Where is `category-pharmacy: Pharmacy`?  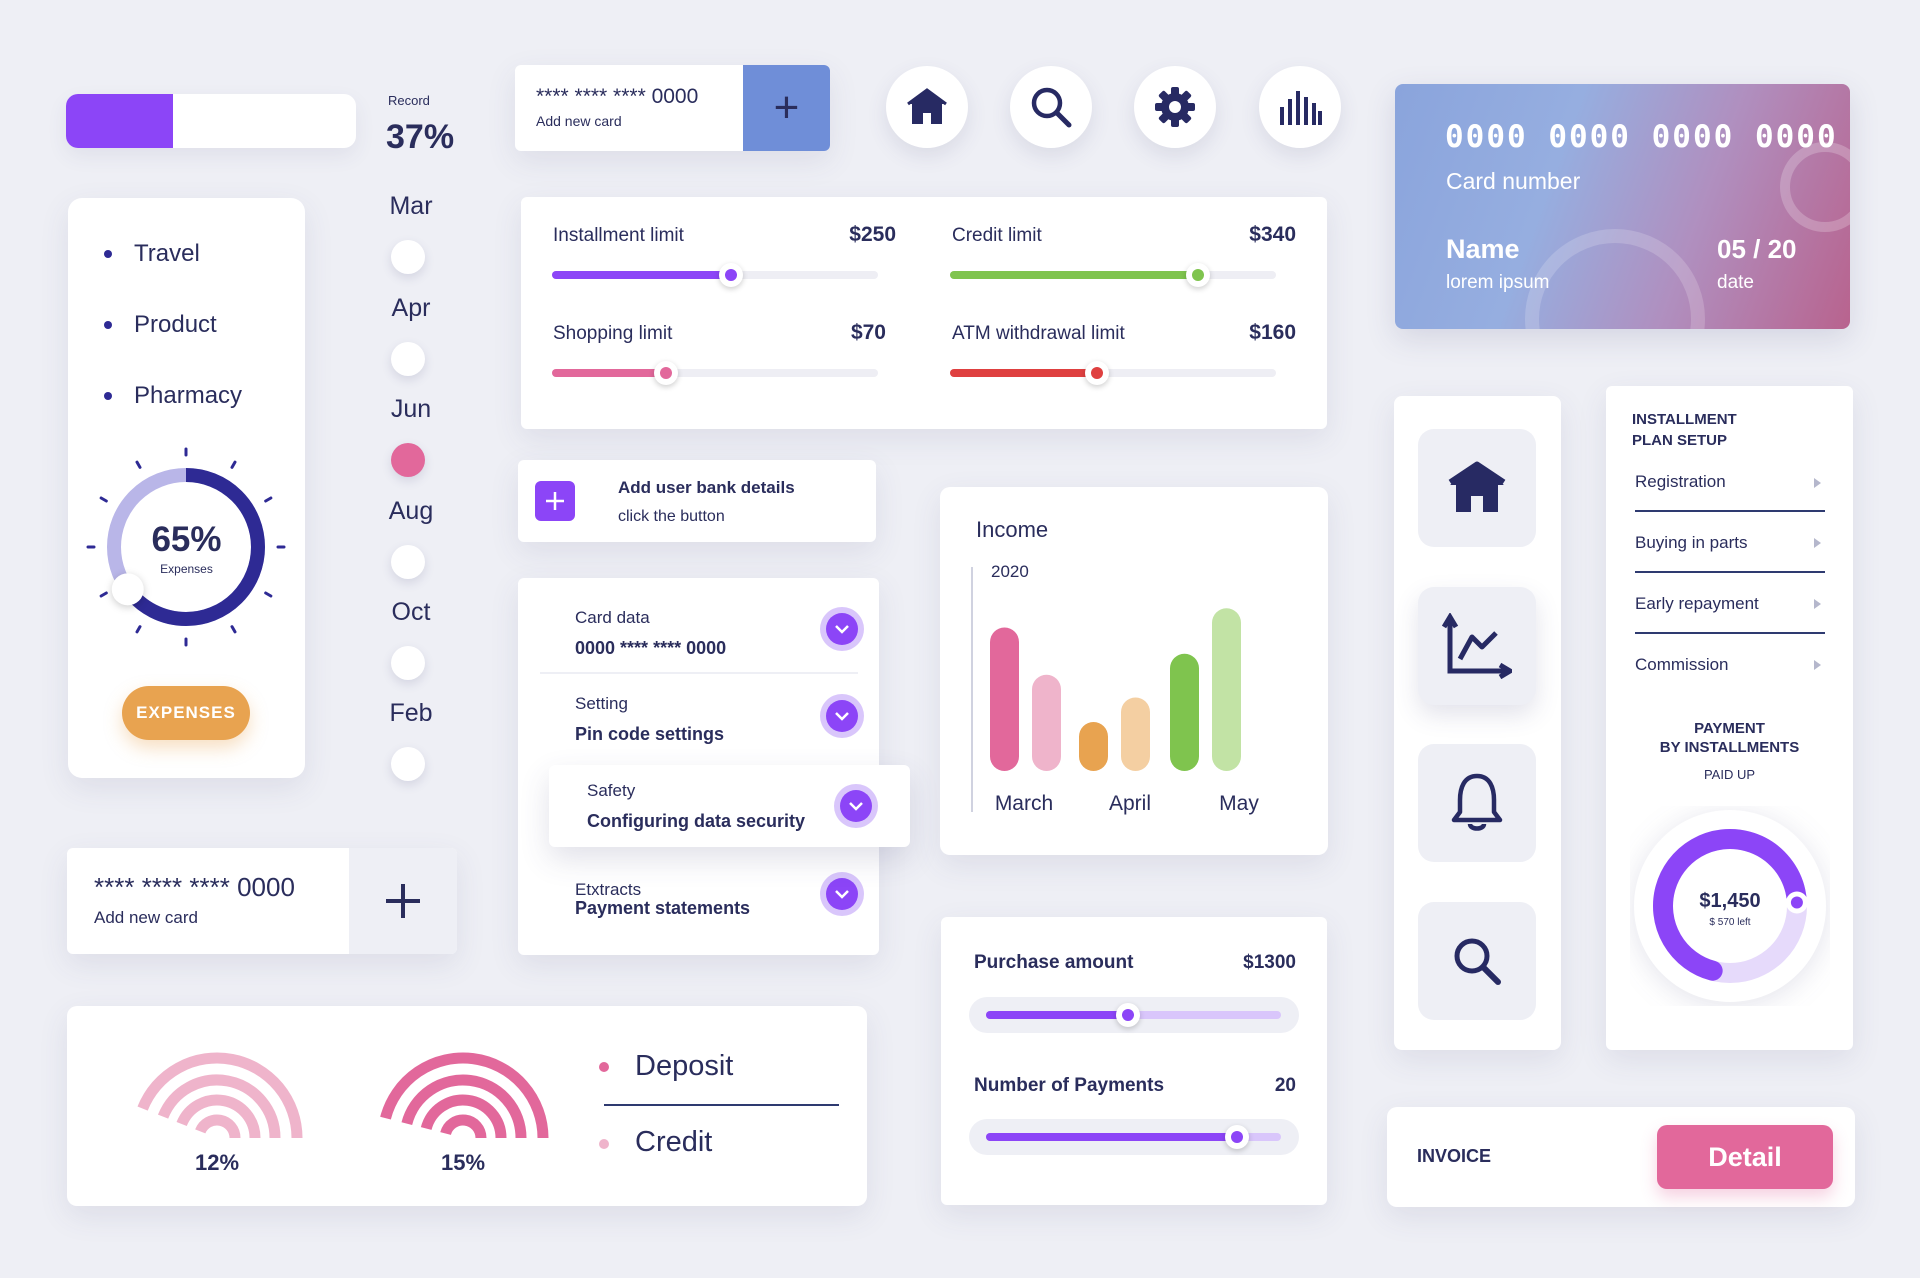
category-pharmacy: Pharmacy is located at coordinates (188, 395).